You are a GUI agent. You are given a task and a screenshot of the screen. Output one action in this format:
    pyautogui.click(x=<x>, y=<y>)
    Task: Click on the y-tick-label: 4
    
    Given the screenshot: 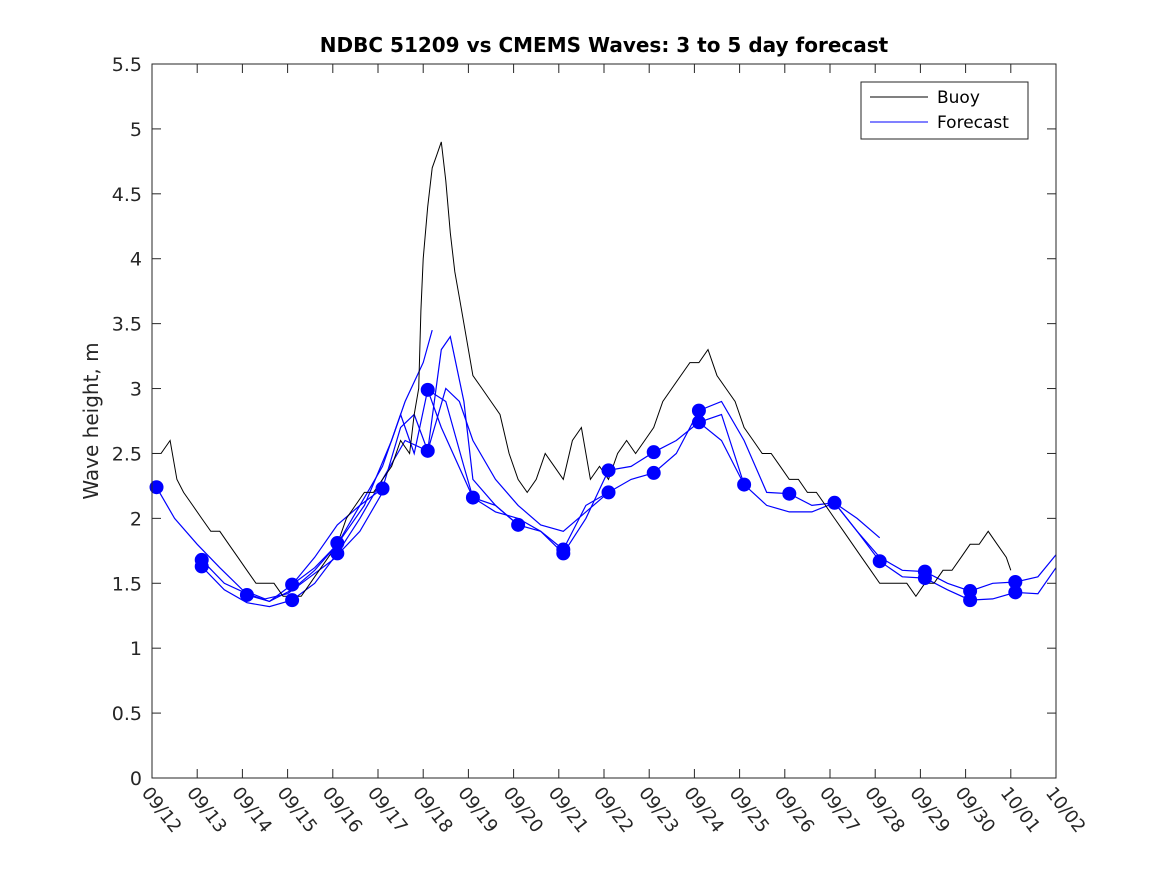 What is the action you would take?
    pyautogui.click(x=136, y=260)
    